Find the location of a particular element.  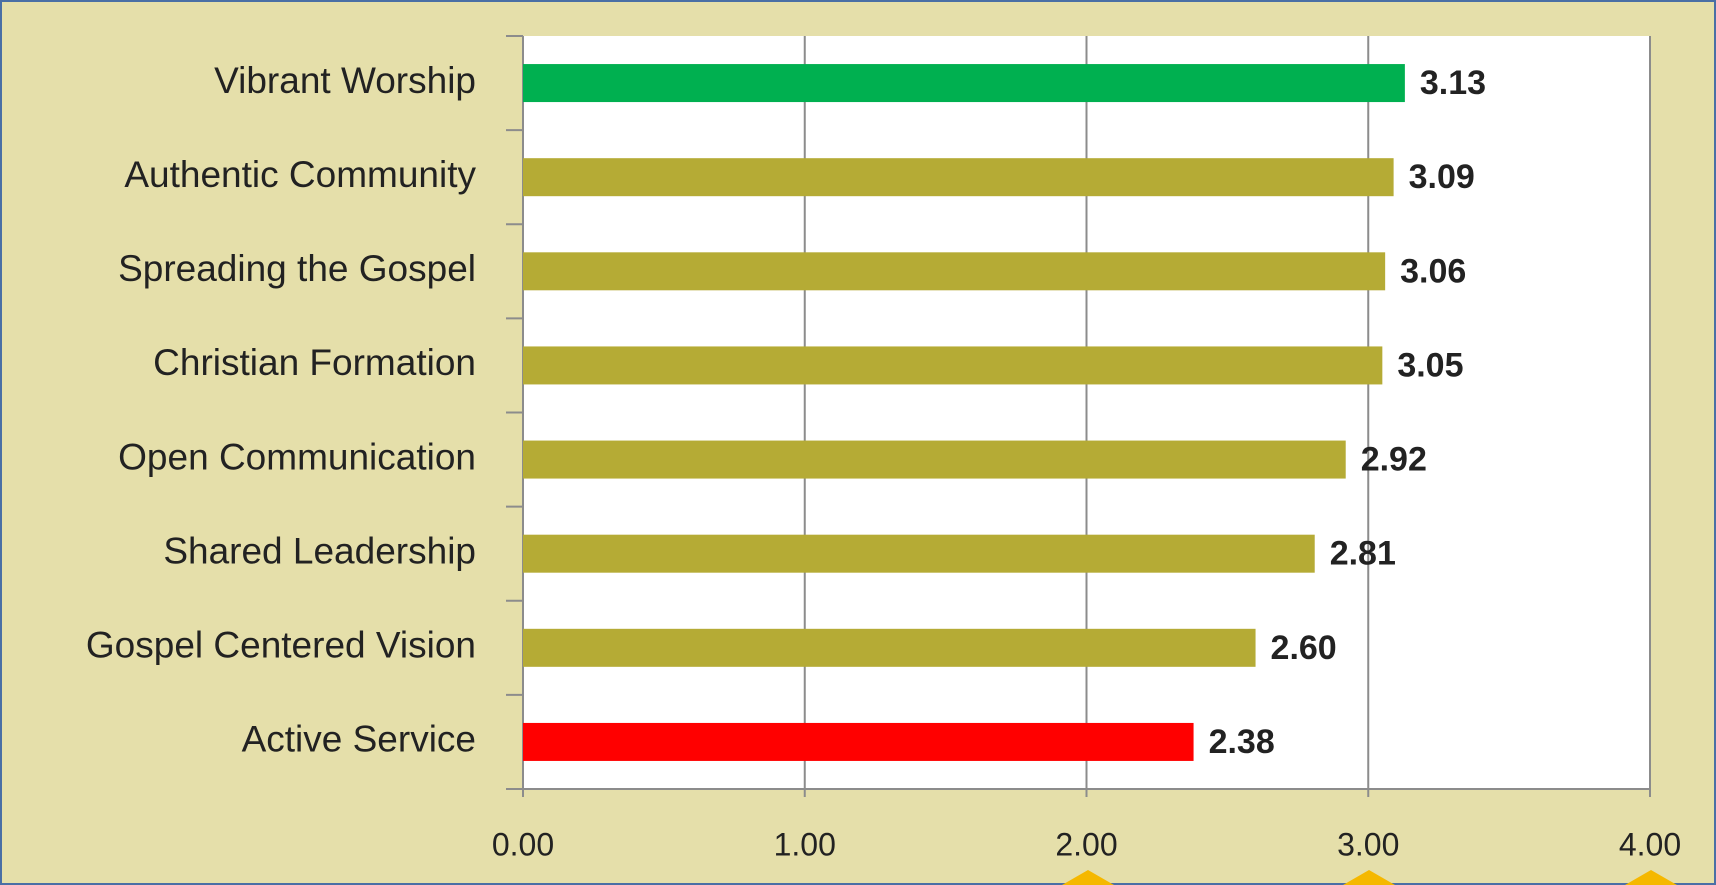

data-label: 2.92 is located at coordinates (1394, 460).